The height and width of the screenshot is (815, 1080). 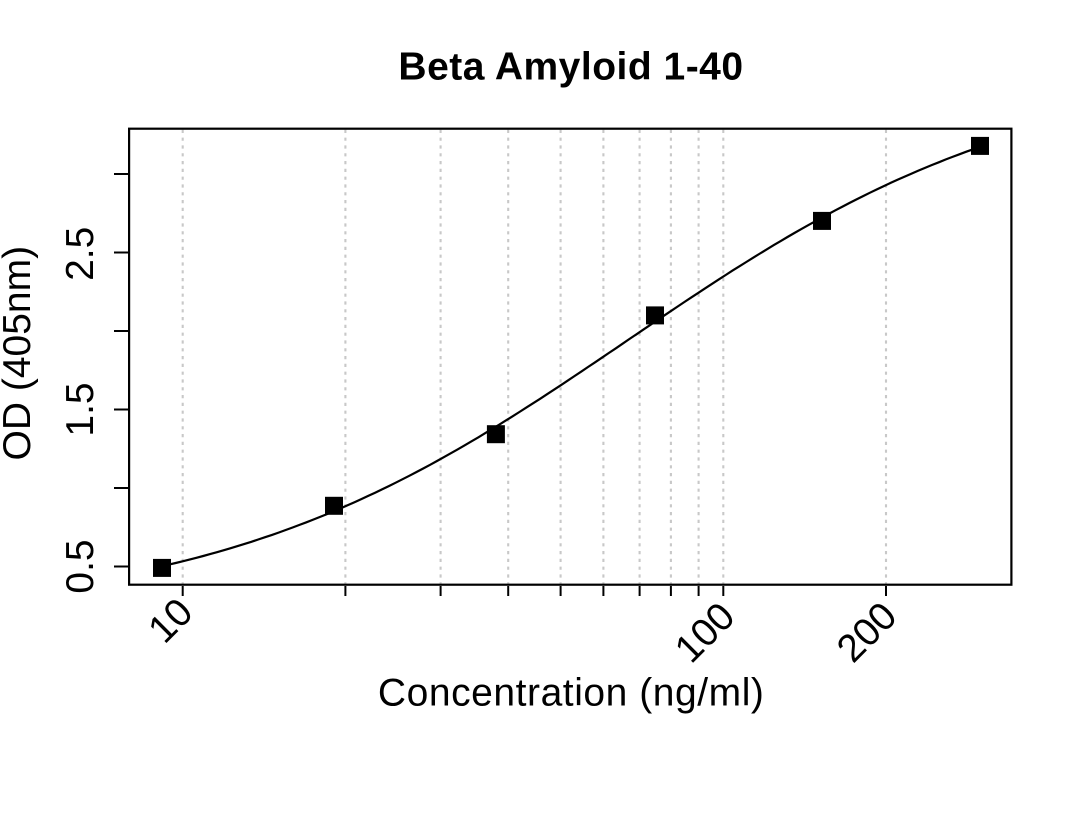 I want to click on svg-text: 0.5, so click(x=80, y=566).